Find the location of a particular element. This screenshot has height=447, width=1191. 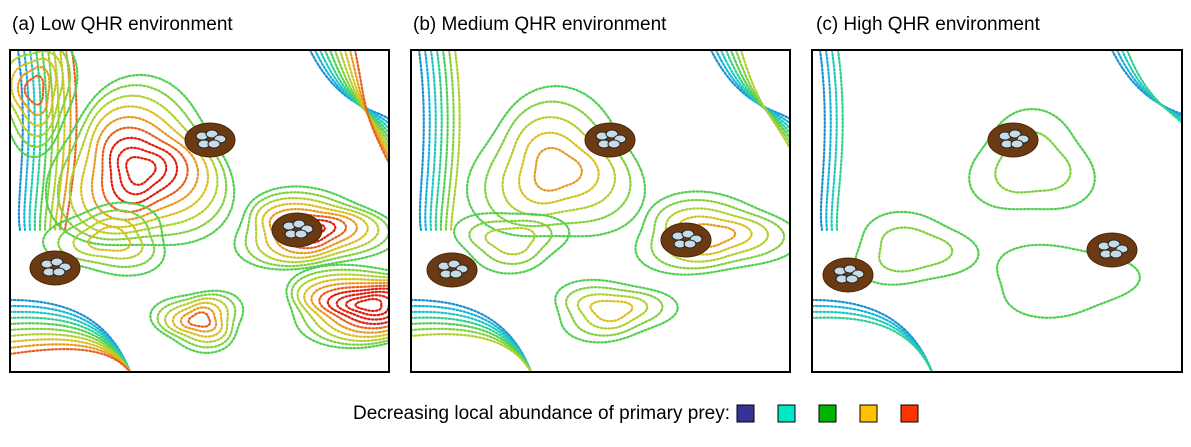

legend-swatches is located at coordinates (827, 413).